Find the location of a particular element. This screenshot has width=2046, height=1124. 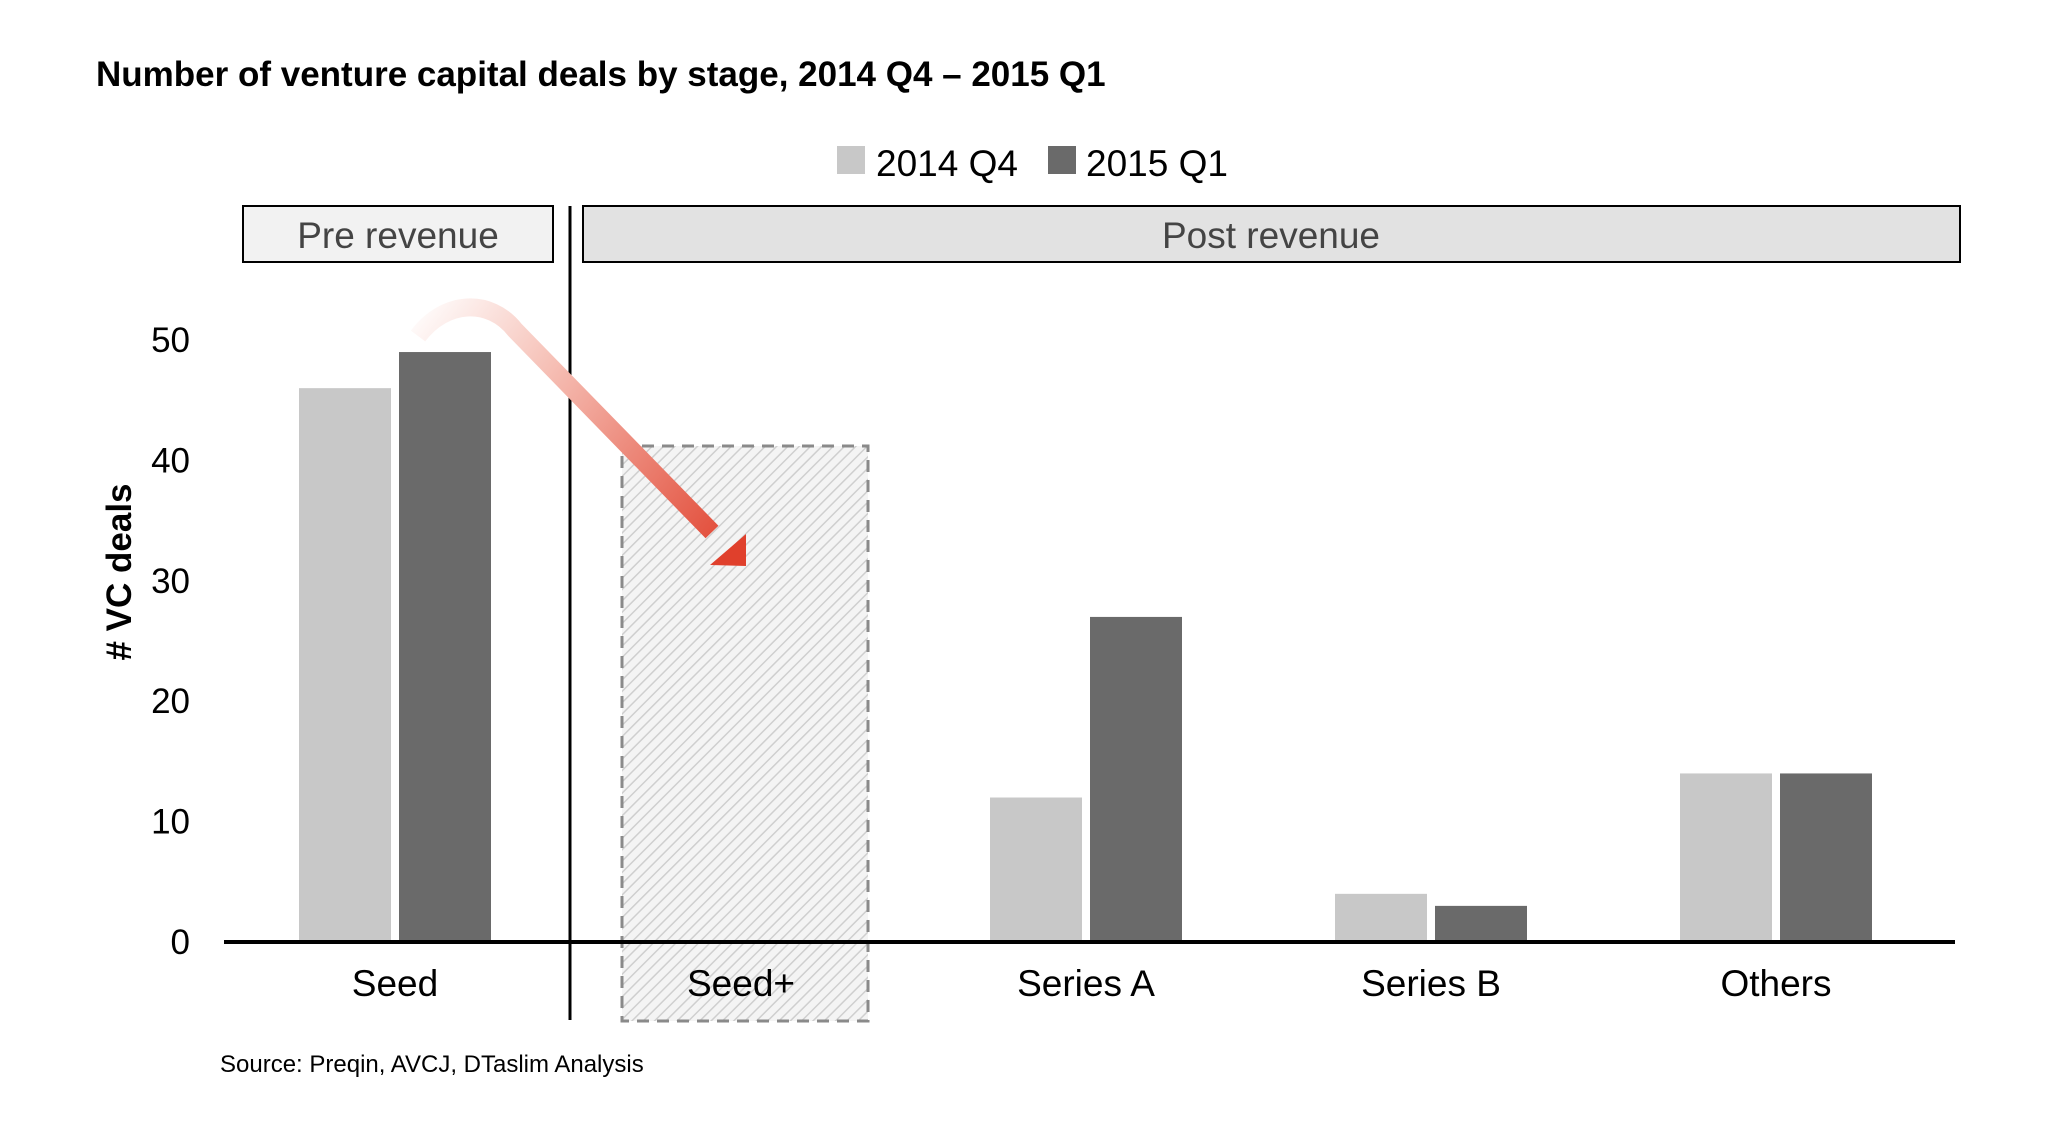

bar-series-b-2015-q1 is located at coordinates (1481, 923).